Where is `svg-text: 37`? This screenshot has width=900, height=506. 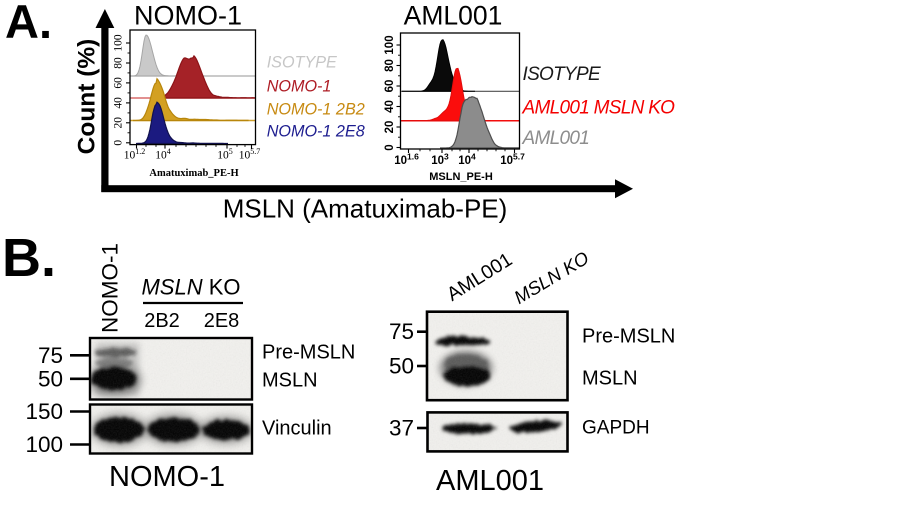 svg-text: 37 is located at coordinates (401, 428).